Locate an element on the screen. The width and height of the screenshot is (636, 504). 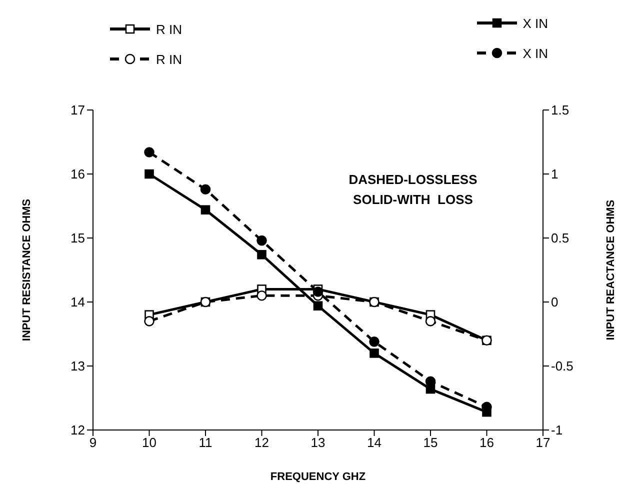
x-tick-label: 14 is located at coordinates (374, 442).